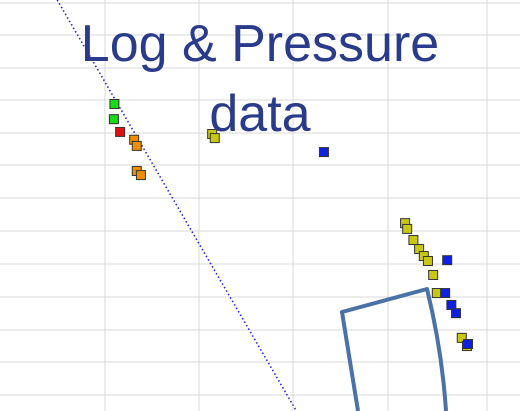 This screenshot has width=520, height=411. Describe the element at coordinates (394, 349) in the screenshot. I see `outline-shape` at that location.